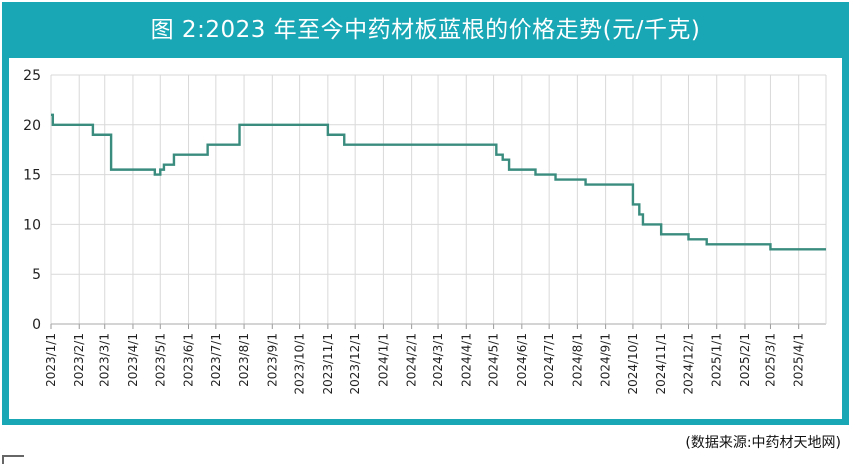 Image resolution: width=855 pixels, height=464 pixels. What do you see at coordinates (79, 360) in the screenshot?
I see `x-tick-label: 2023/2/1` at bounding box center [79, 360].